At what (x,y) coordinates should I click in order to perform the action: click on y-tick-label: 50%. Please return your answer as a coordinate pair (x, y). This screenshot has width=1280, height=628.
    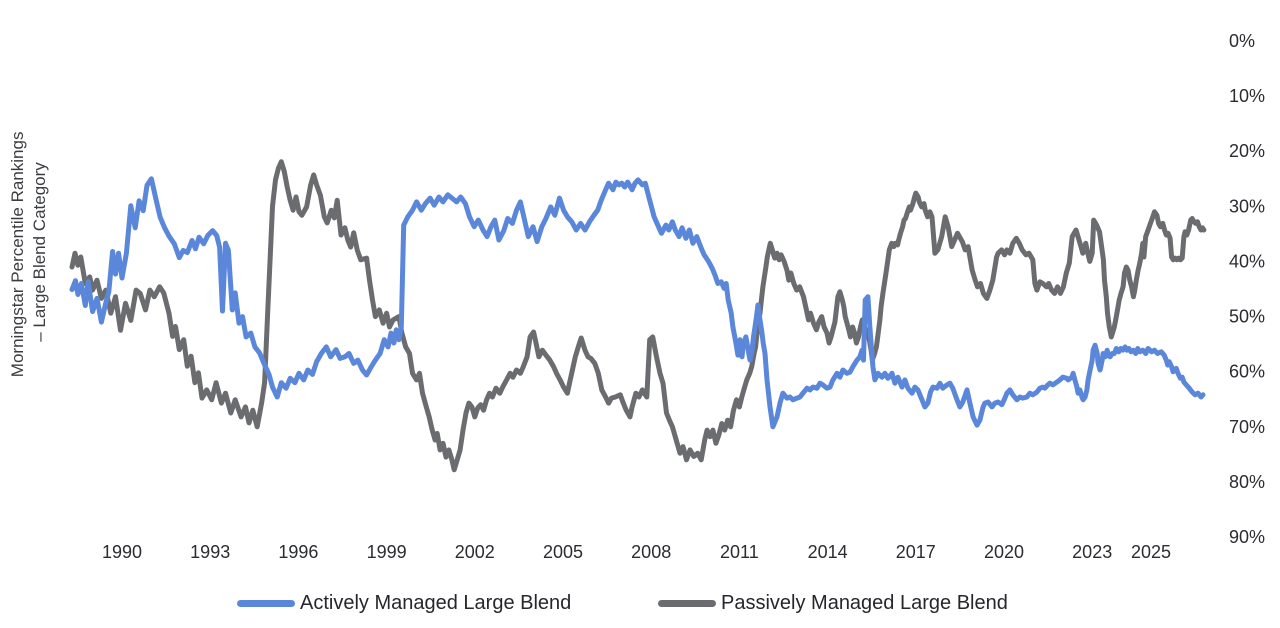
    Looking at the image, I should click on (1247, 317).